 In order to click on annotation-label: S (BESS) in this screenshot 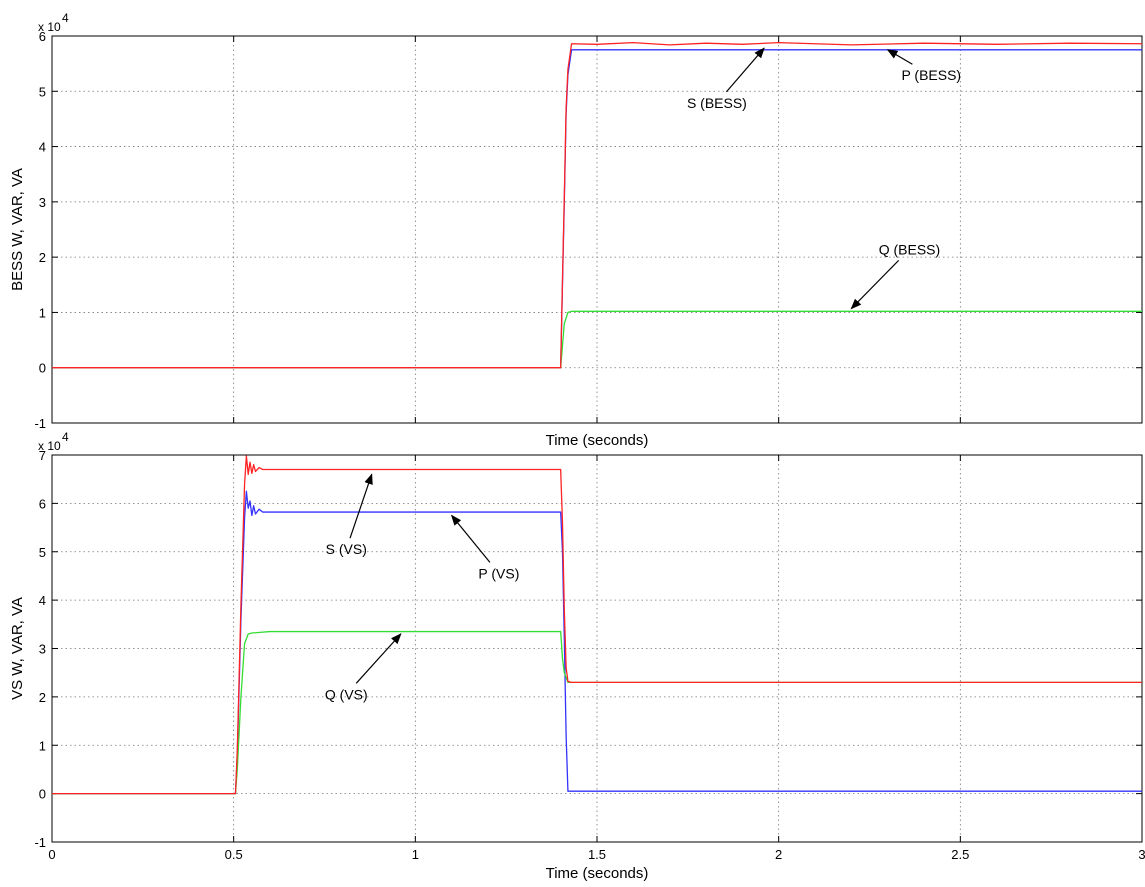, I will do `click(717, 103)`.